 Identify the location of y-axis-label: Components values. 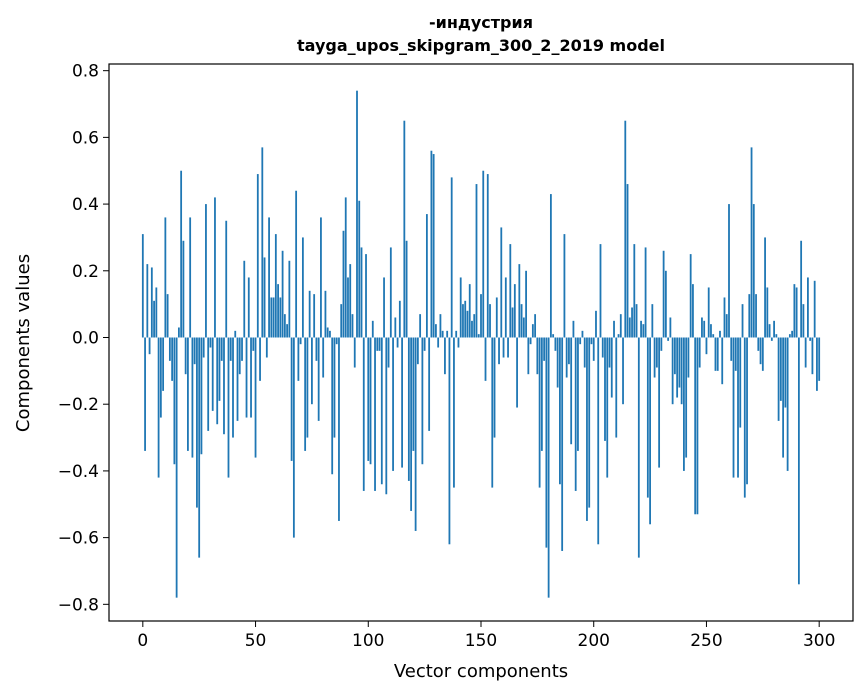
(23, 343).